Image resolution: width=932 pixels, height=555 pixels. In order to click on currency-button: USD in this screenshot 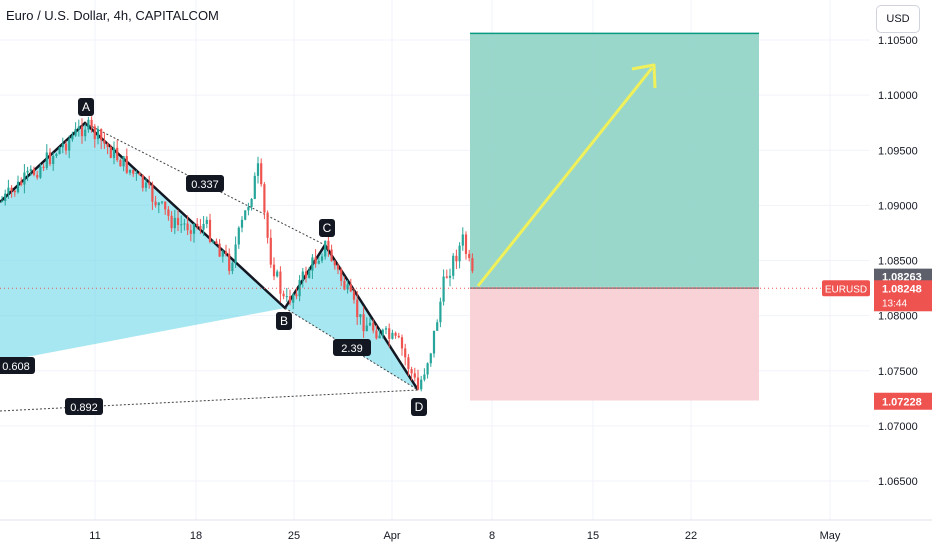, I will do `click(898, 19)`.